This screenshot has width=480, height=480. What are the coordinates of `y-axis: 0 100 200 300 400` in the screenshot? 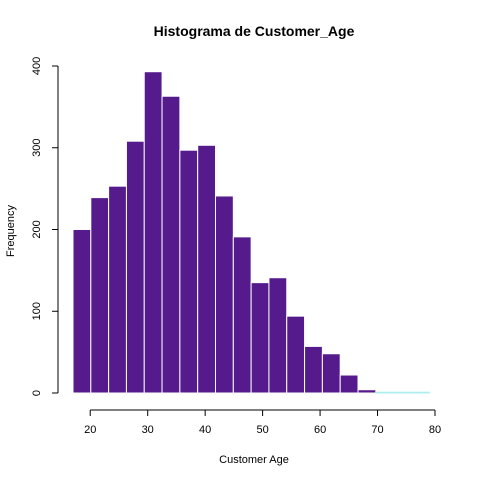 It's located at (45, 226).